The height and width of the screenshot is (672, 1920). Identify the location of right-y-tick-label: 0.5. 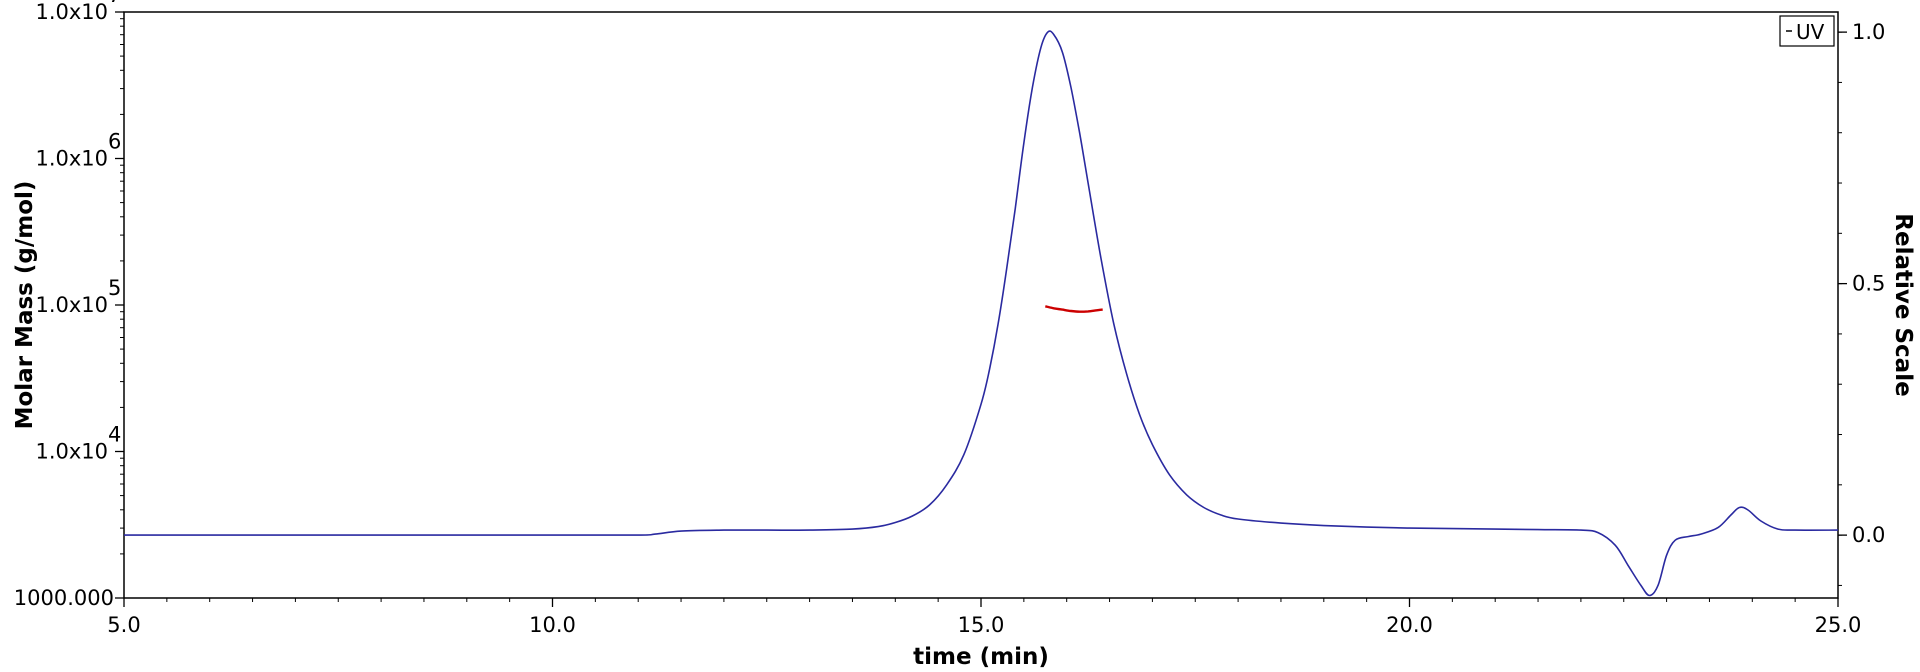
(1868, 284).